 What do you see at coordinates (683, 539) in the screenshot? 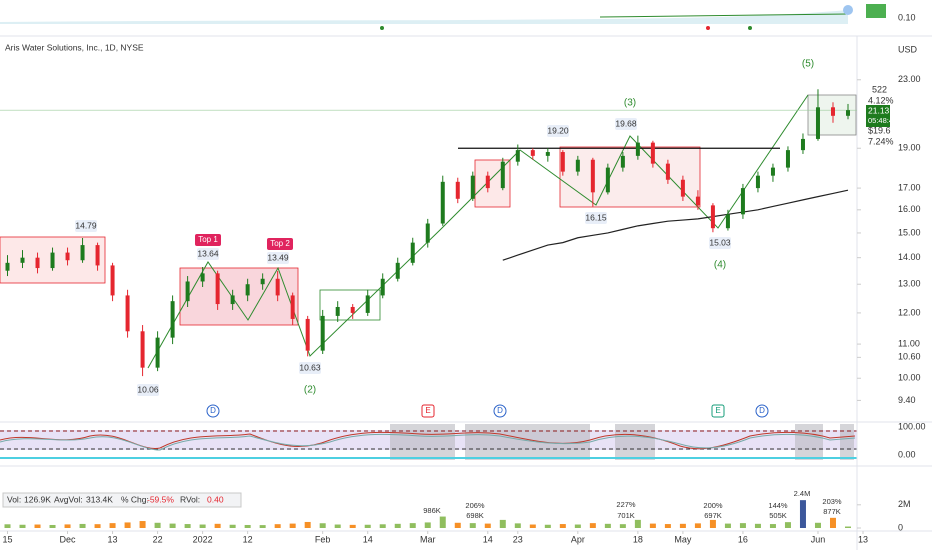
I see `x-tick-label: May` at bounding box center [683, 539].